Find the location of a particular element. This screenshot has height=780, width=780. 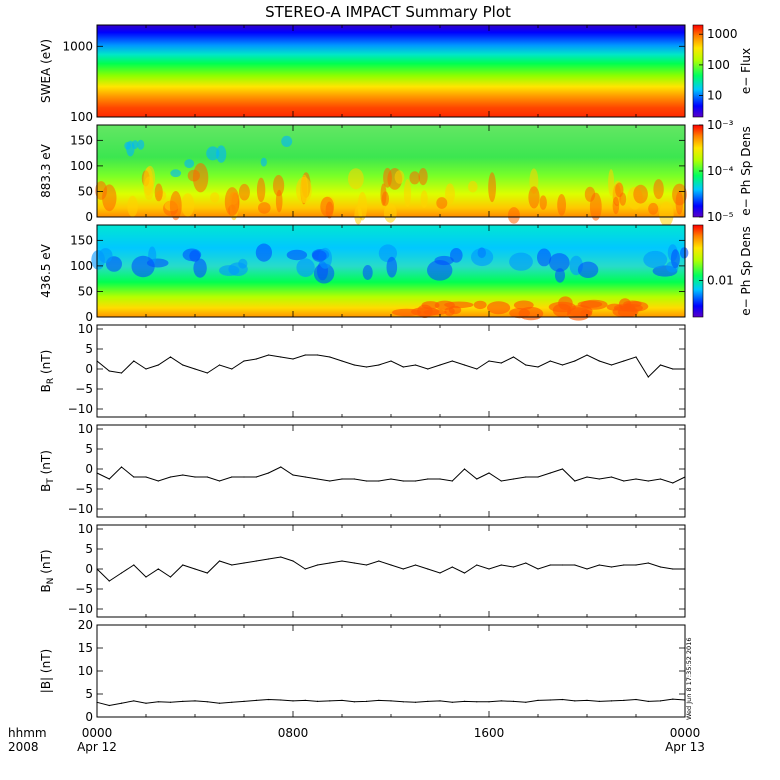

time-axis-corner-hhmm: hhmm is located at coordinates (27, 733).